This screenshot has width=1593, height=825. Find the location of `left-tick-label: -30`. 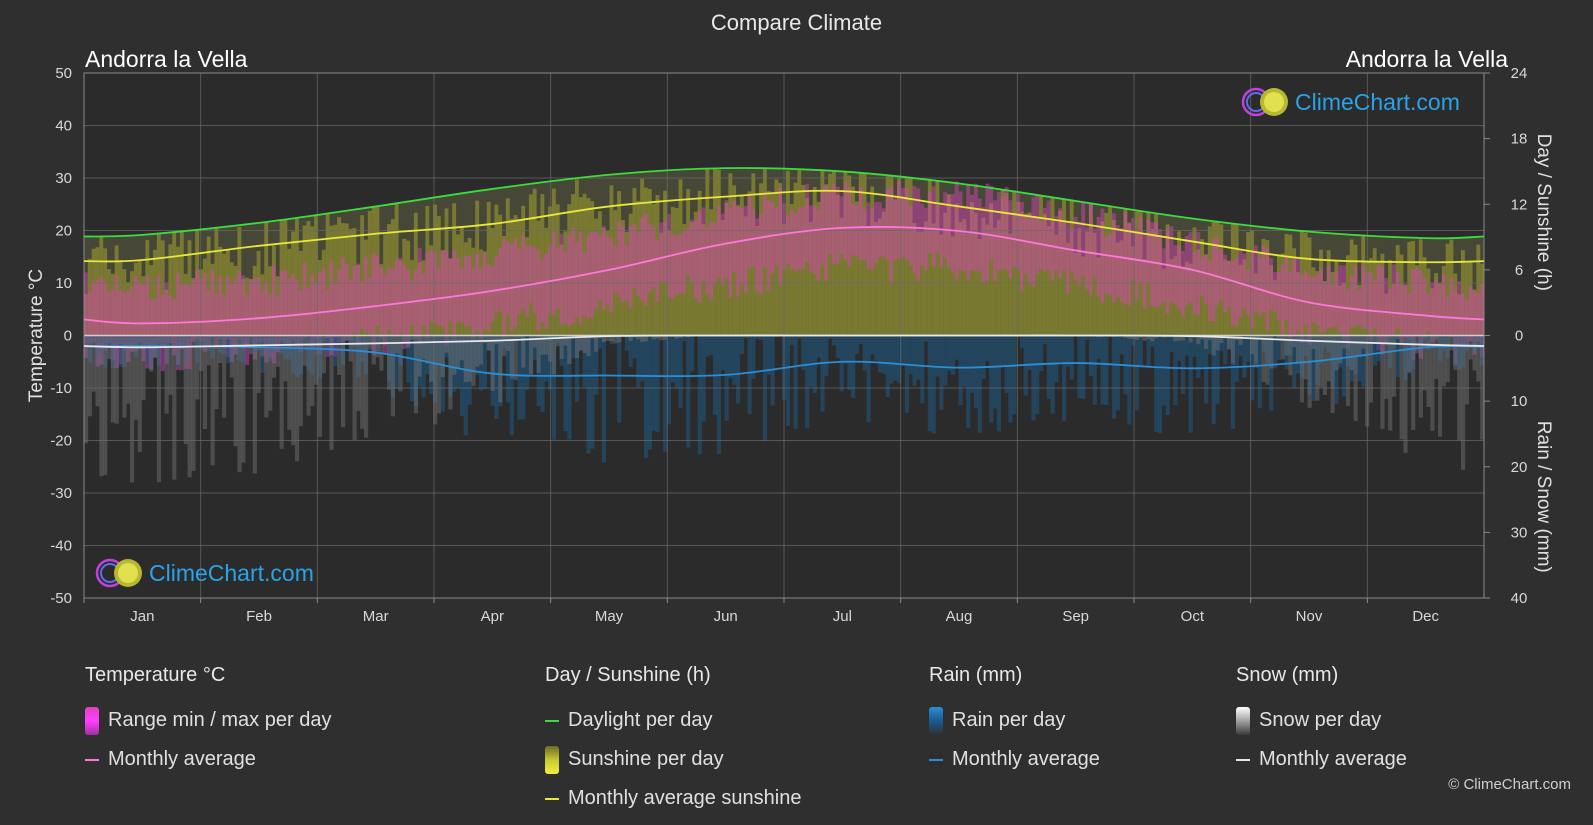

left-tick-label: -30 is located at coordinates (61, 493).